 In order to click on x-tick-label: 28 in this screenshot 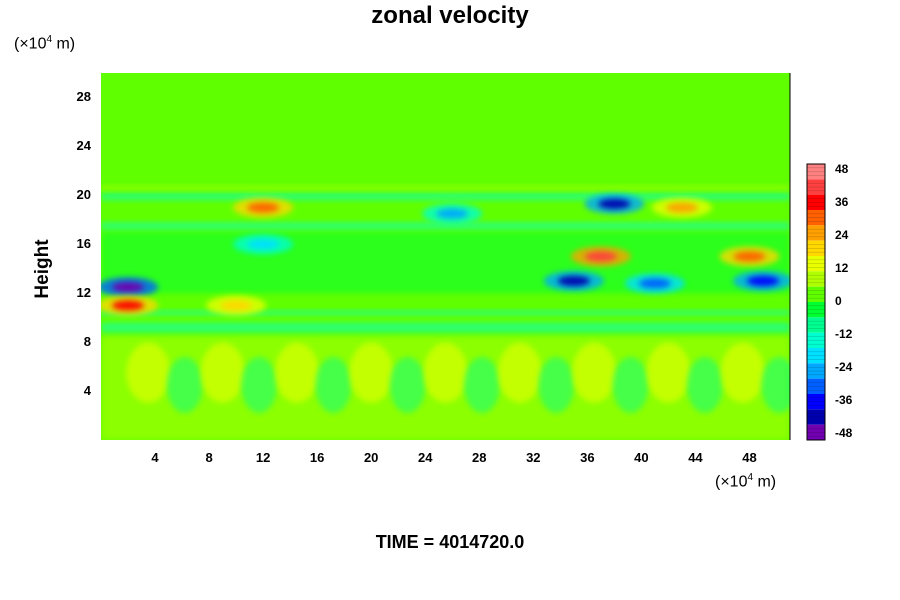, I will do `click(479, 457)`.